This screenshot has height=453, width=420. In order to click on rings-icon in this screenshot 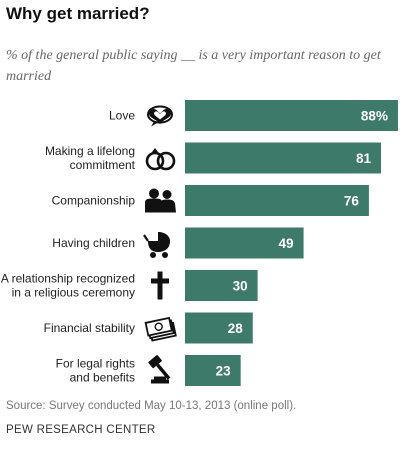, I will do `click(160, 159)`.